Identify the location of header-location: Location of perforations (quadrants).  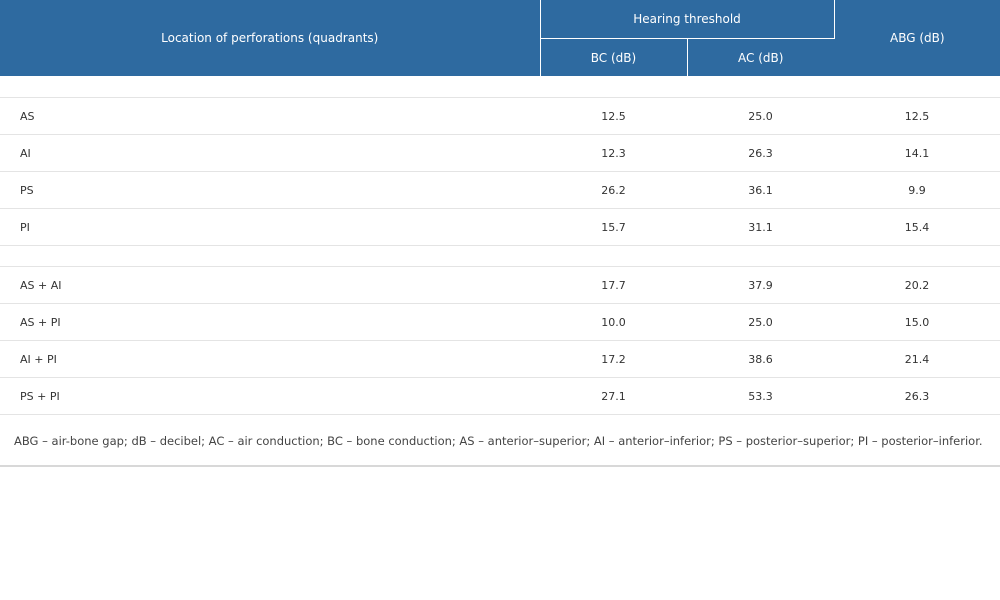
(270, 38).